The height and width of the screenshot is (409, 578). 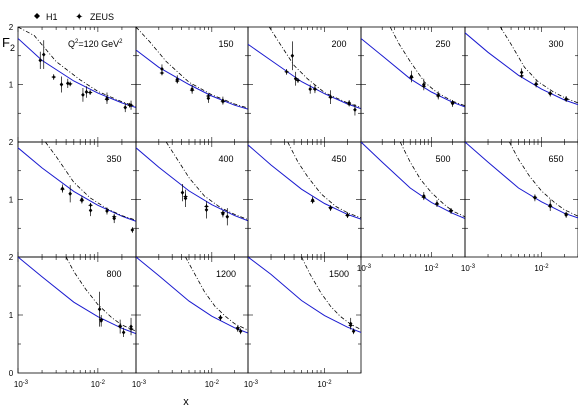 I want to click on panel-q2-label: 450, so click(x=338, y=159).